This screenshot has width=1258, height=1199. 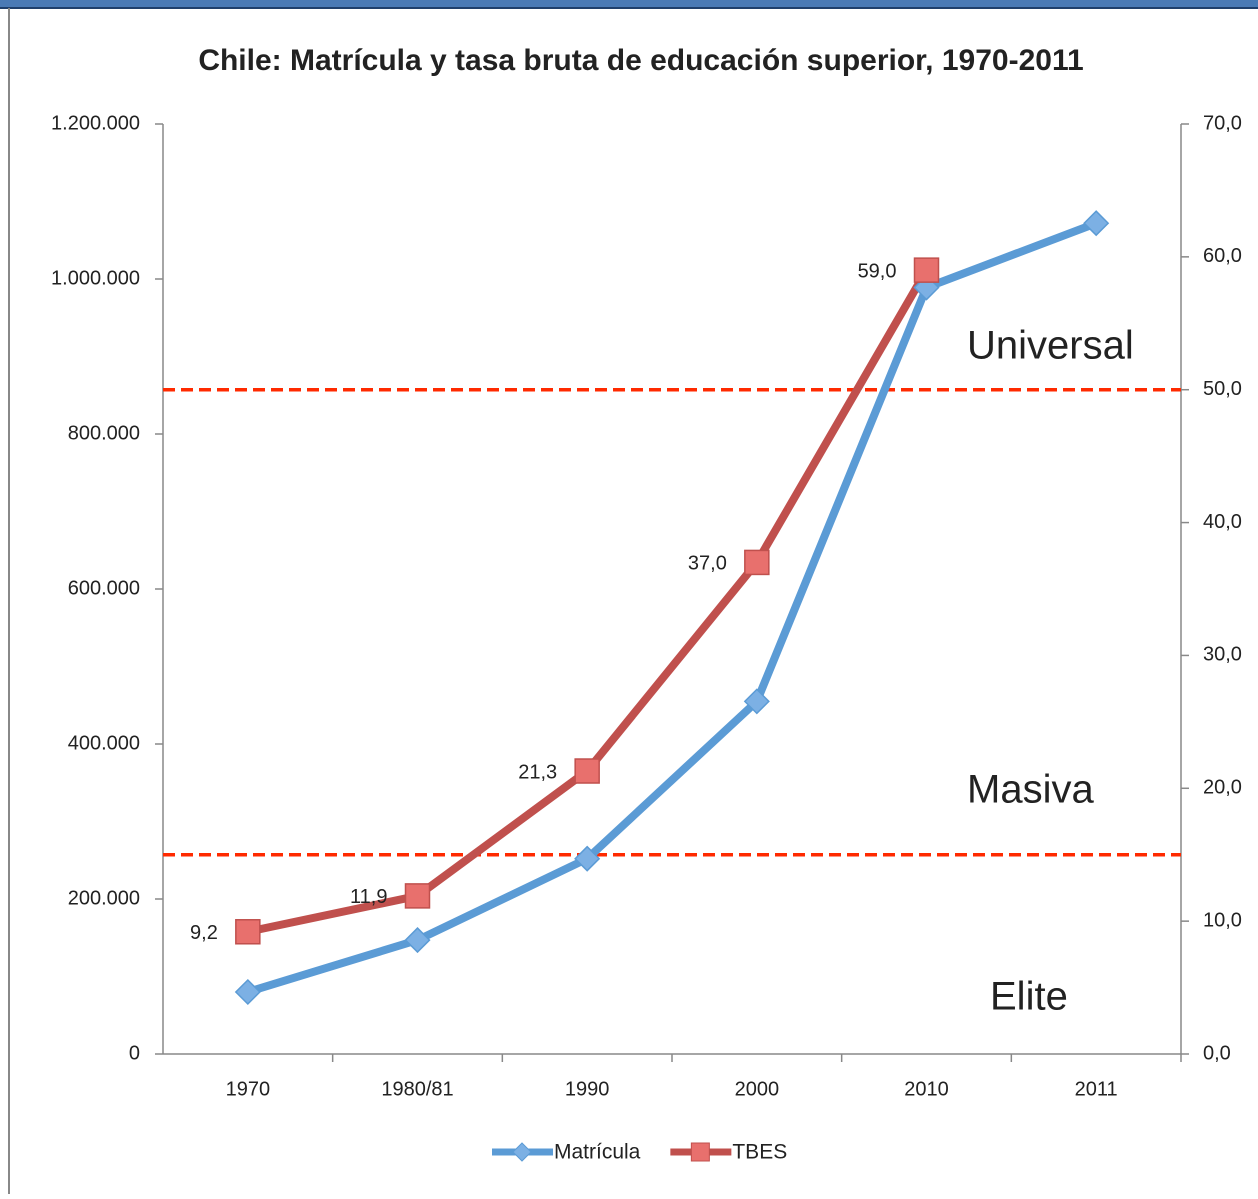 What do you see at coordinates (759, 1152) in the screenshot?
I see `legend-label: TBES` at bounding box center [759, 1152].